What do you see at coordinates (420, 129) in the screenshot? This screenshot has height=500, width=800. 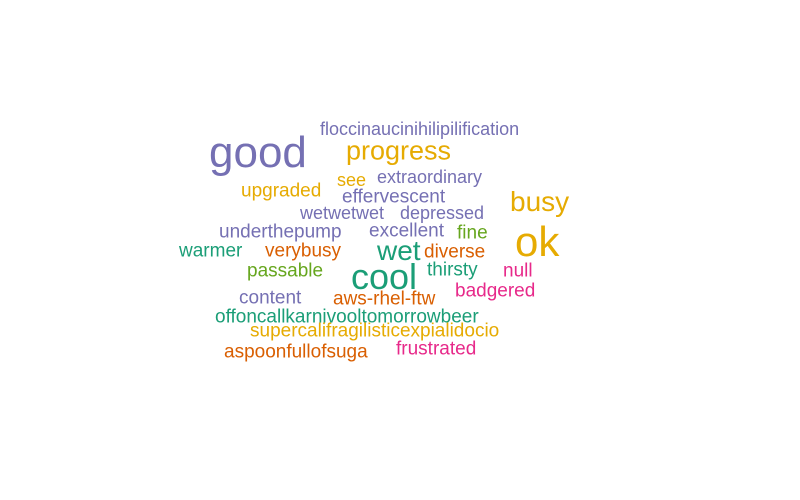 I see `word-floccinaucinihilipilification: floccinaucinihilipilification` at bounding box center [420, 129].